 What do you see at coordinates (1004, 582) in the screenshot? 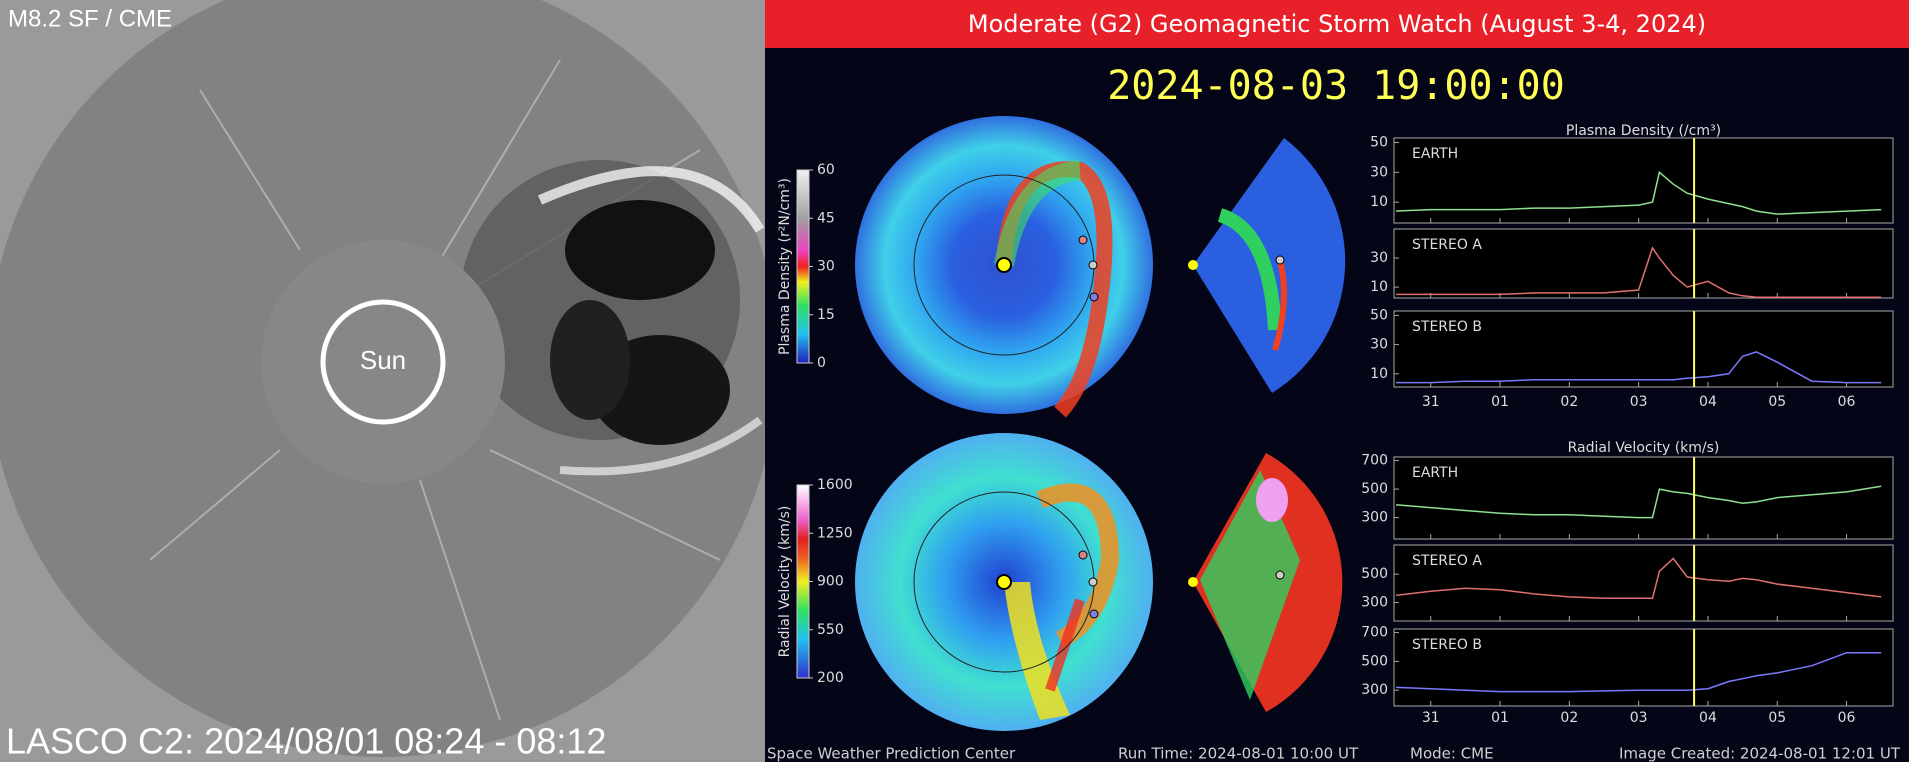
I see `velocity-disk` at bounding box center [1004, 582].